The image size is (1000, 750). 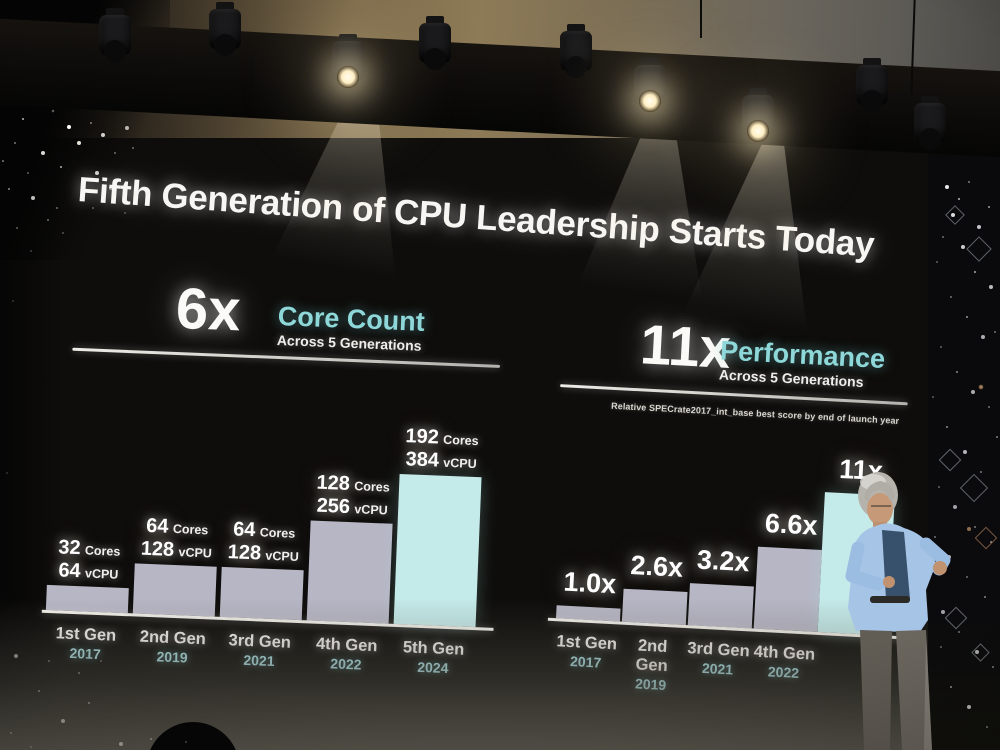 I want to click on core-count-header: Core Count Across 5 Generations, so click(x=351, y=327).